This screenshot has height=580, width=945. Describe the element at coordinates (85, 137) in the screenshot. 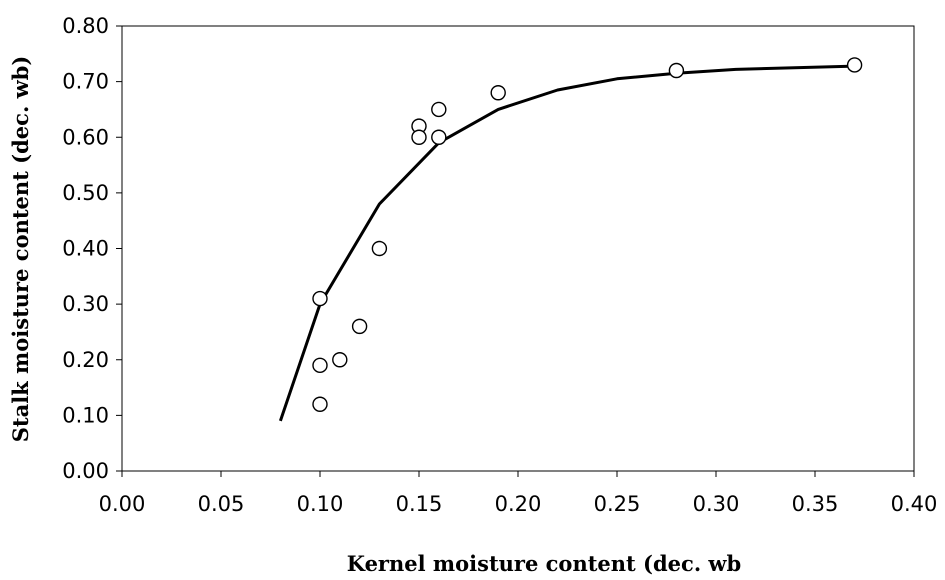

I see `y-tick-label: 0.60` at that location.